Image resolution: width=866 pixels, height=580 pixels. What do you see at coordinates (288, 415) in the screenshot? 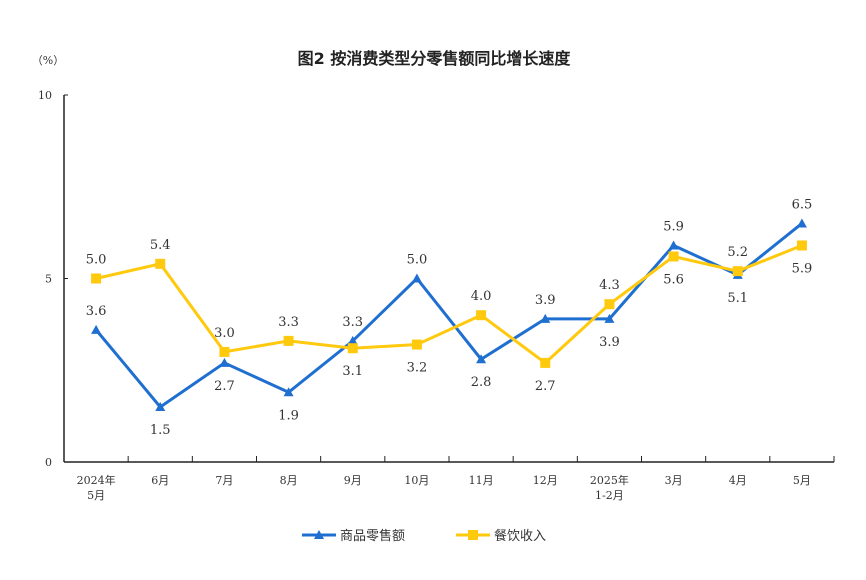
I see `data-label: 1.9` at bounding box center [288, 415].